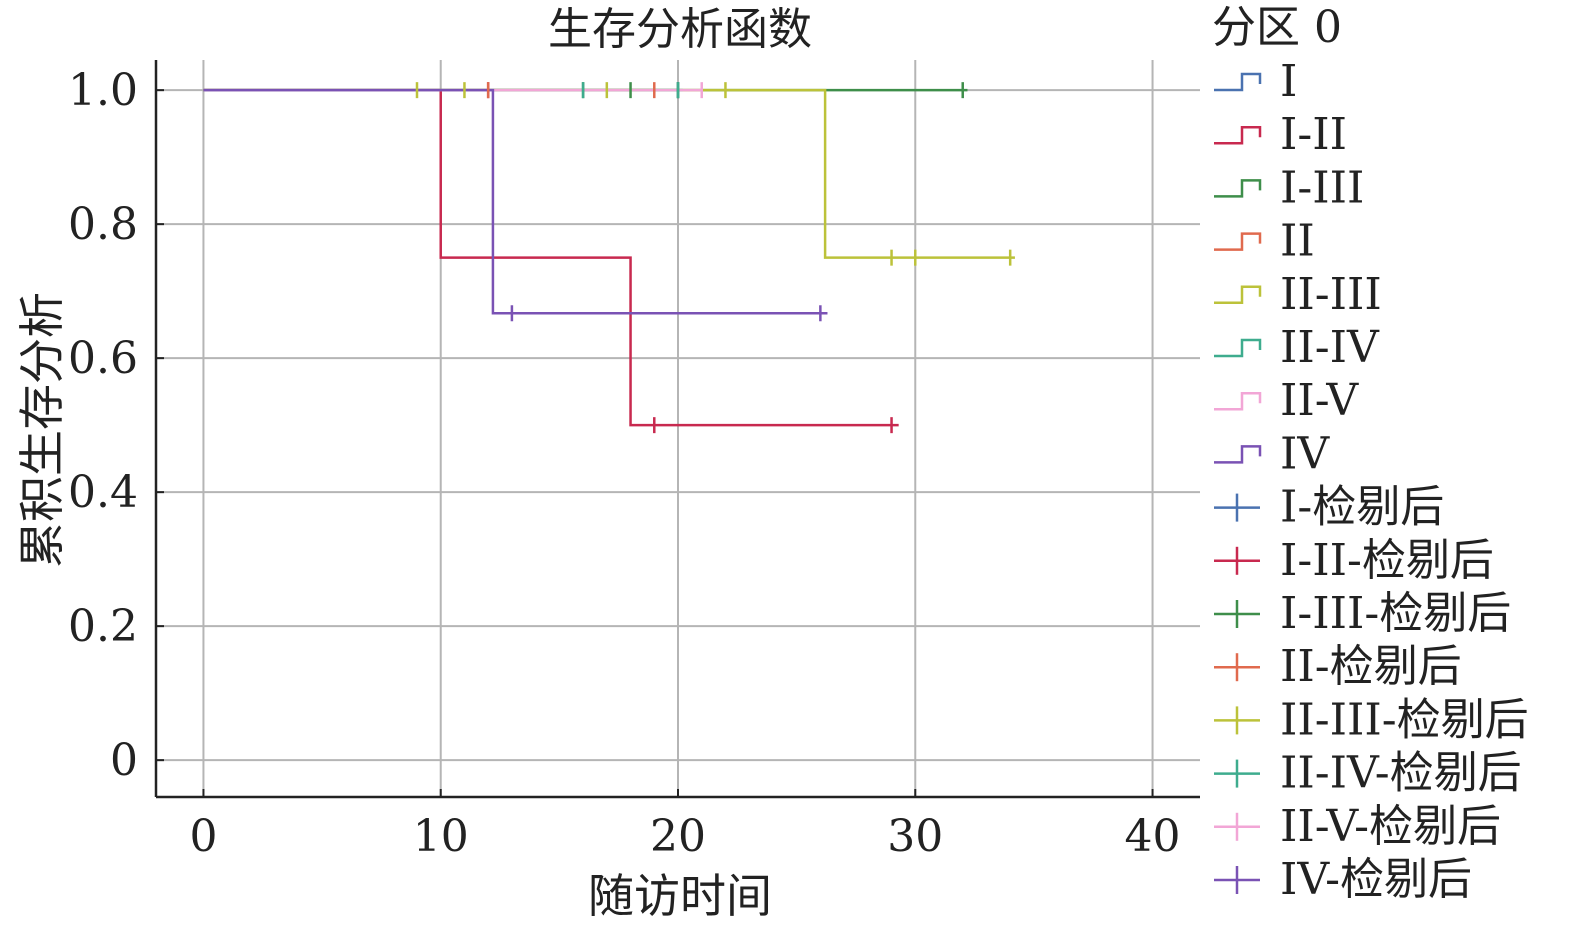  I want to click on x-tick-label: 30, so click(915, 836).